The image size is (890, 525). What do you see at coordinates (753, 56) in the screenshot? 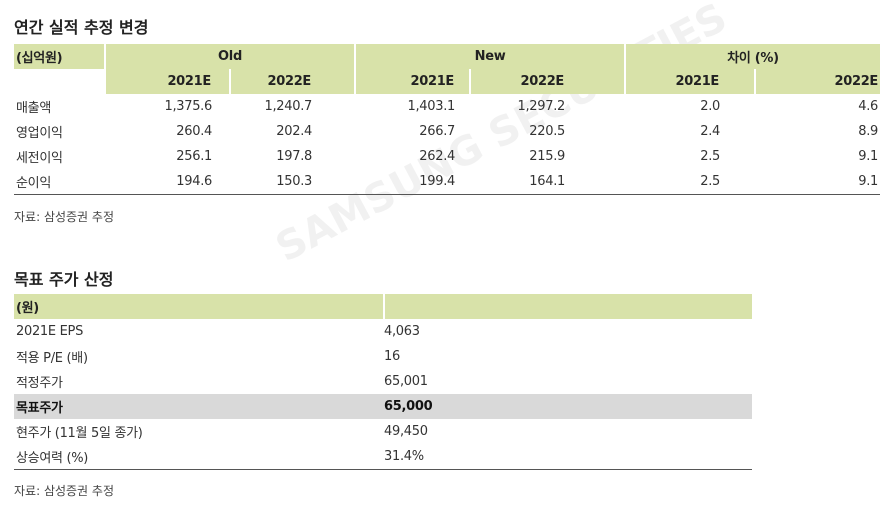
I see `group-header: 차이 (%)` at bounding box center [753, 56].